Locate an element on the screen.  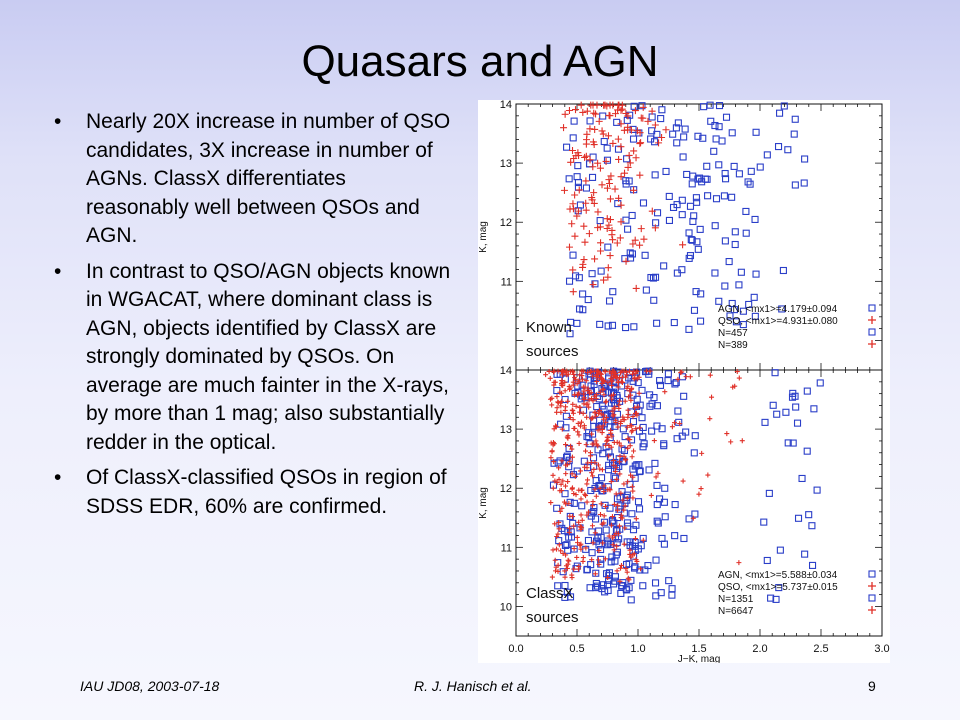
page-number: 9 is located at coordinates (872, 686).